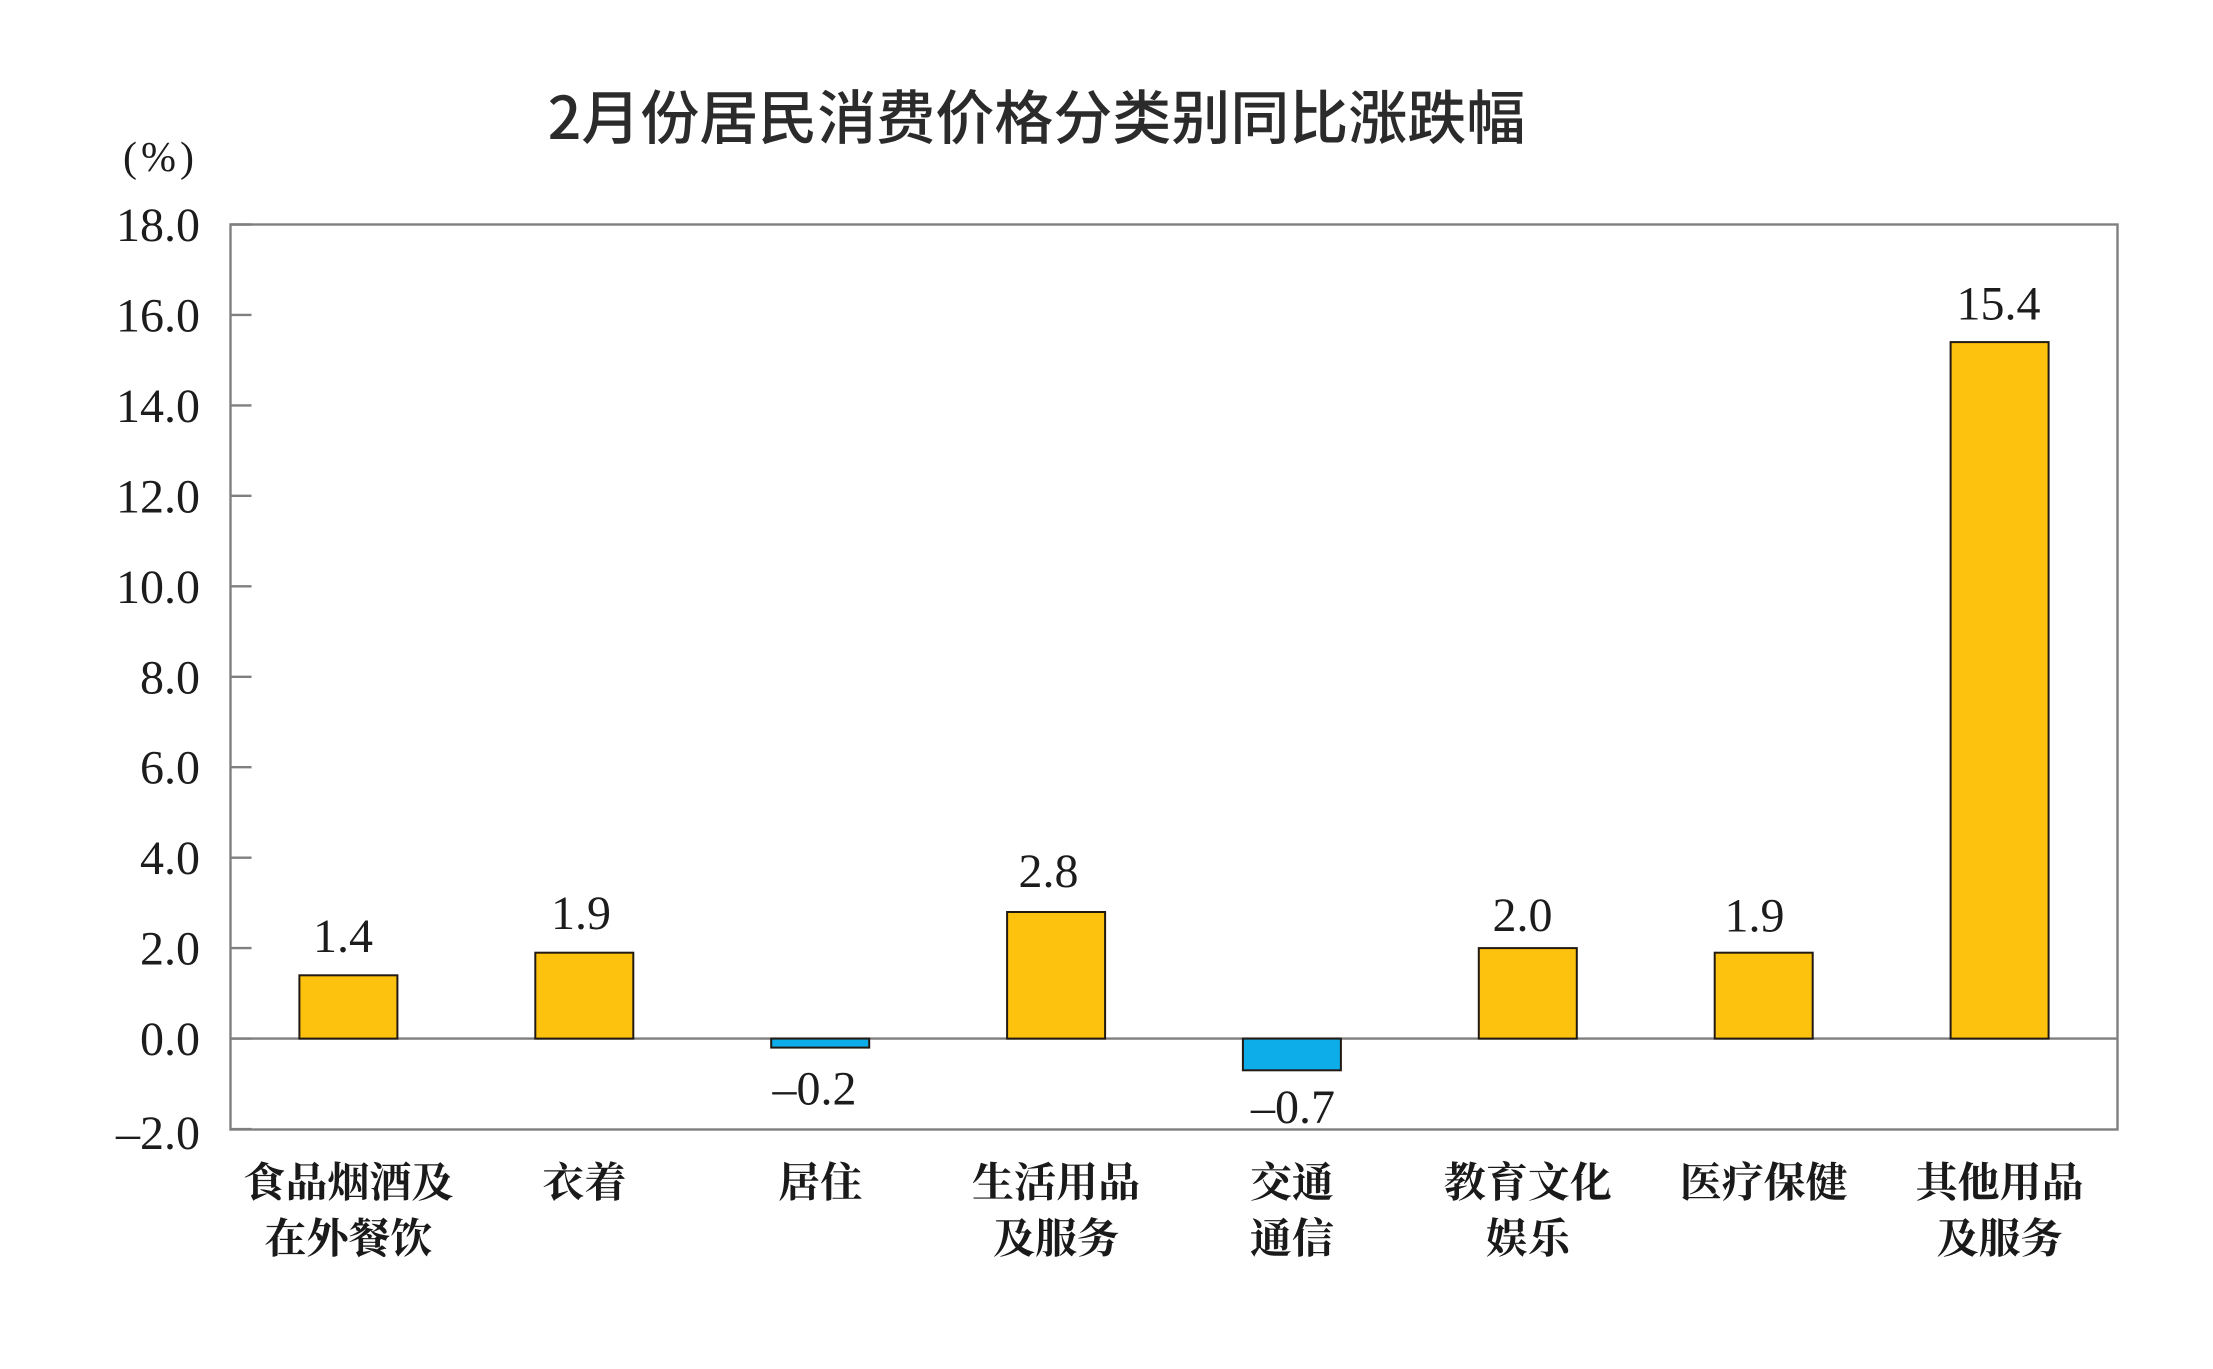 The width and height of the screenshot is (2213, 1369). I want to click on svg-text: –2.0, so click(157, 1133).